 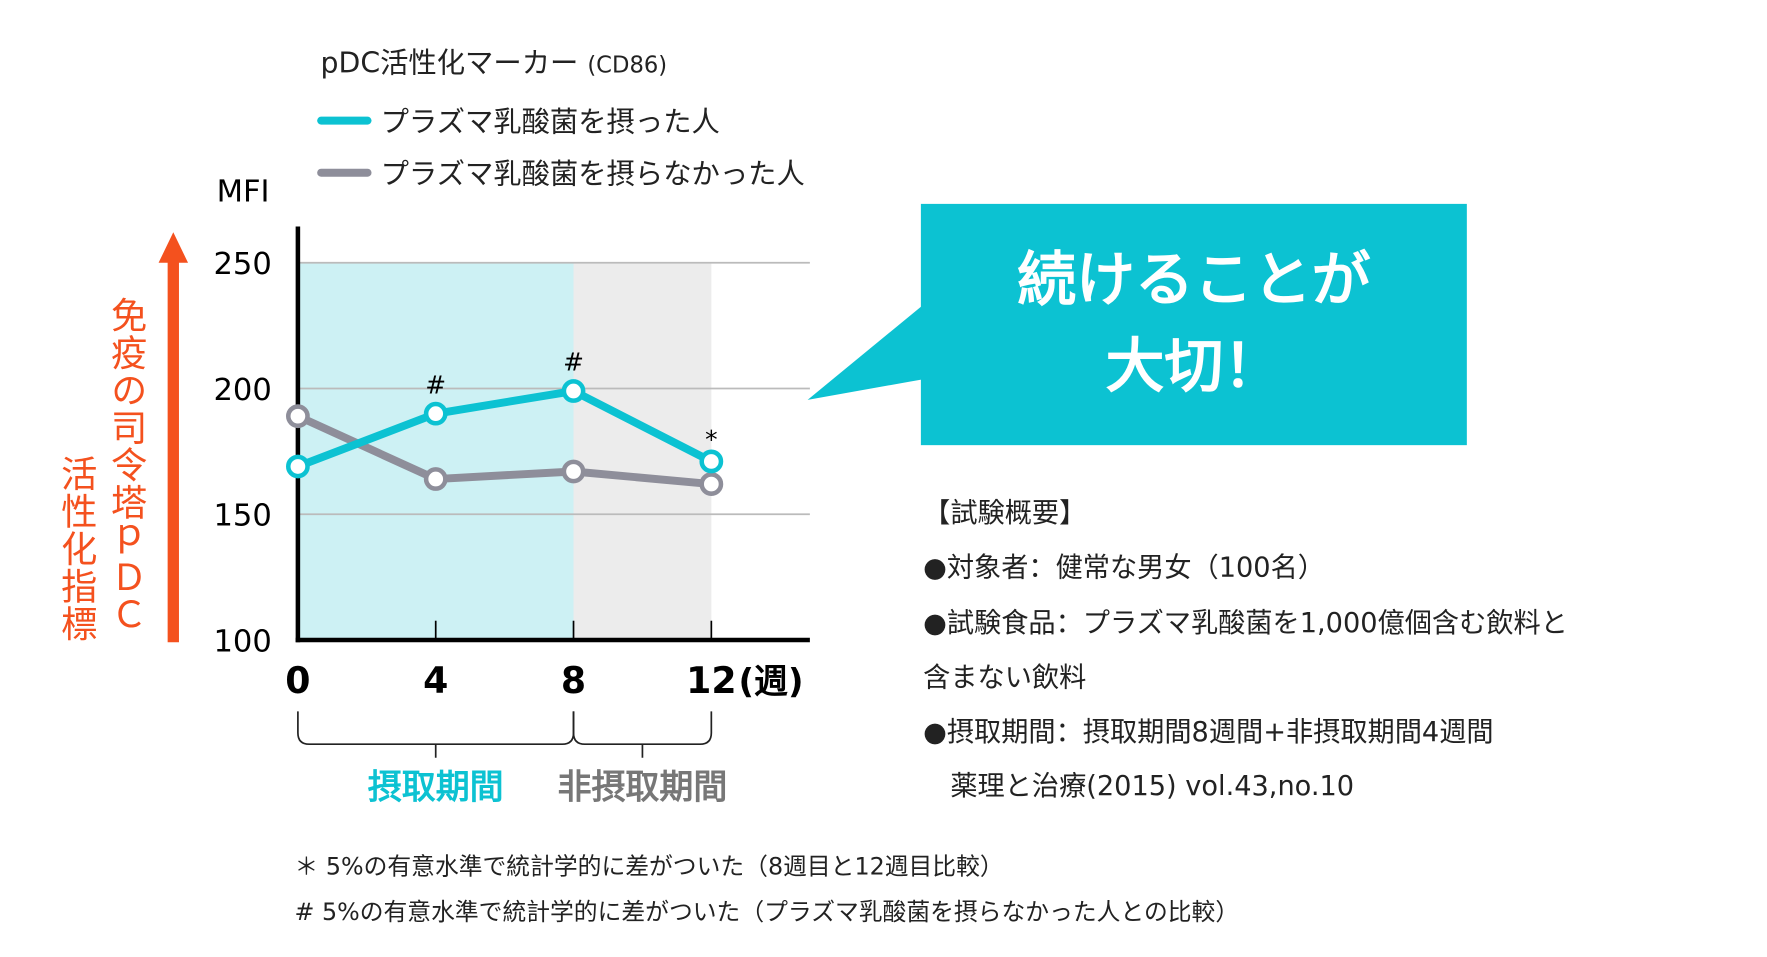 I want to click on legend-item-not-taken: プラズマ乳酸菌を摂らなかった人, so click(x=561, y=172).